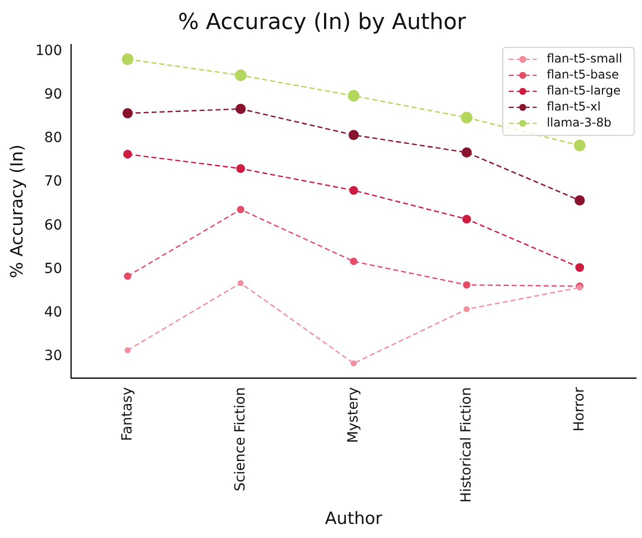  What do you see at coordinates (582, 75) in the screenshot?
I see `legend-label: flan-t5-base` at bounding box center [582, 75].